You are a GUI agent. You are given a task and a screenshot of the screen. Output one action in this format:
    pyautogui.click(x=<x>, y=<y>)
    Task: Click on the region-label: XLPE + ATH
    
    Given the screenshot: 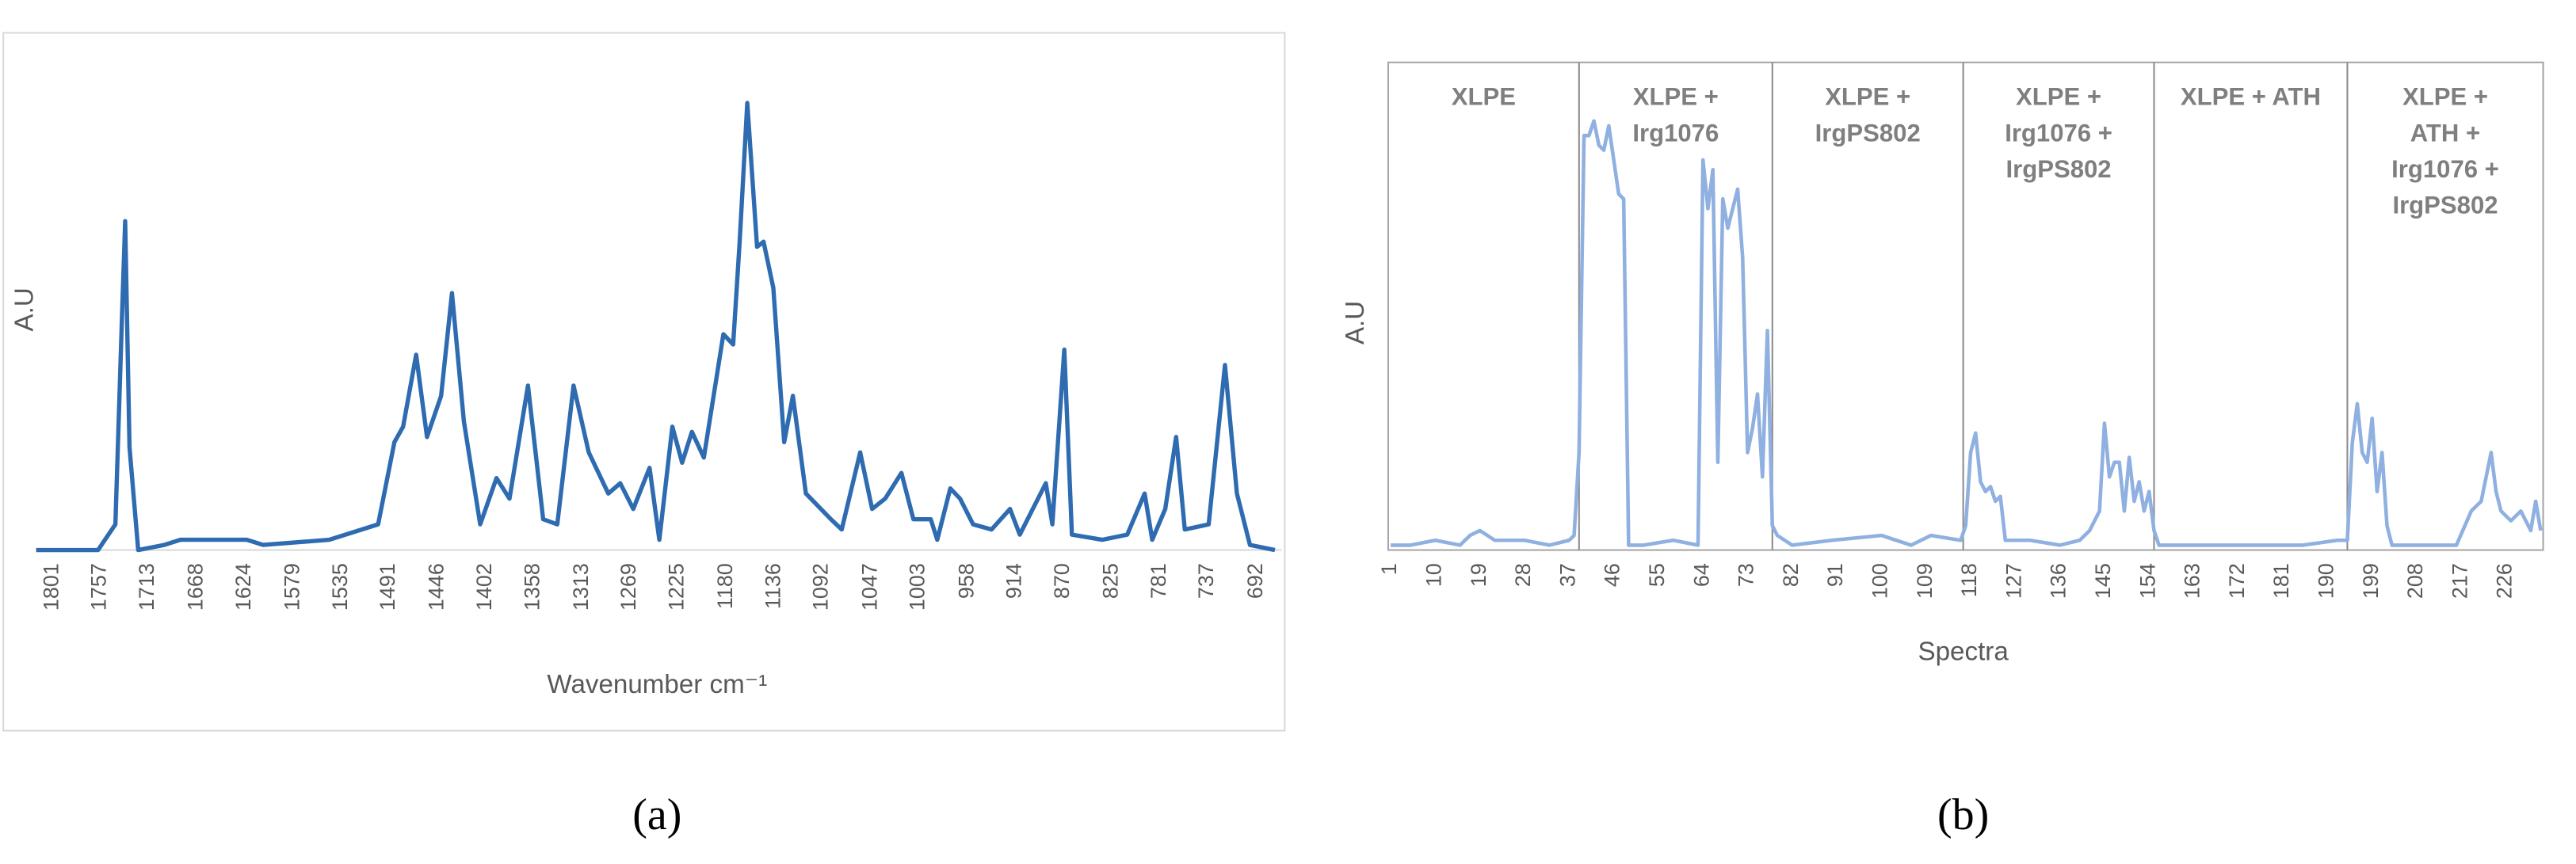 What is the action you would take?
    pyautogui.click(x=2251, y=97)
    